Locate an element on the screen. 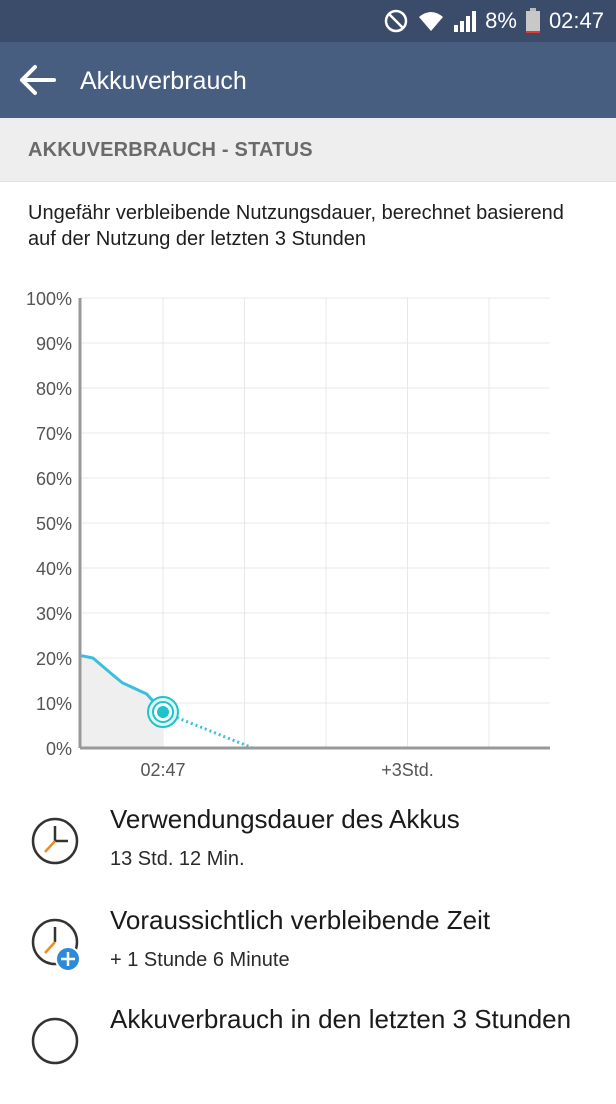  y-tick-label: 30% is located at coordinates (54, 614).